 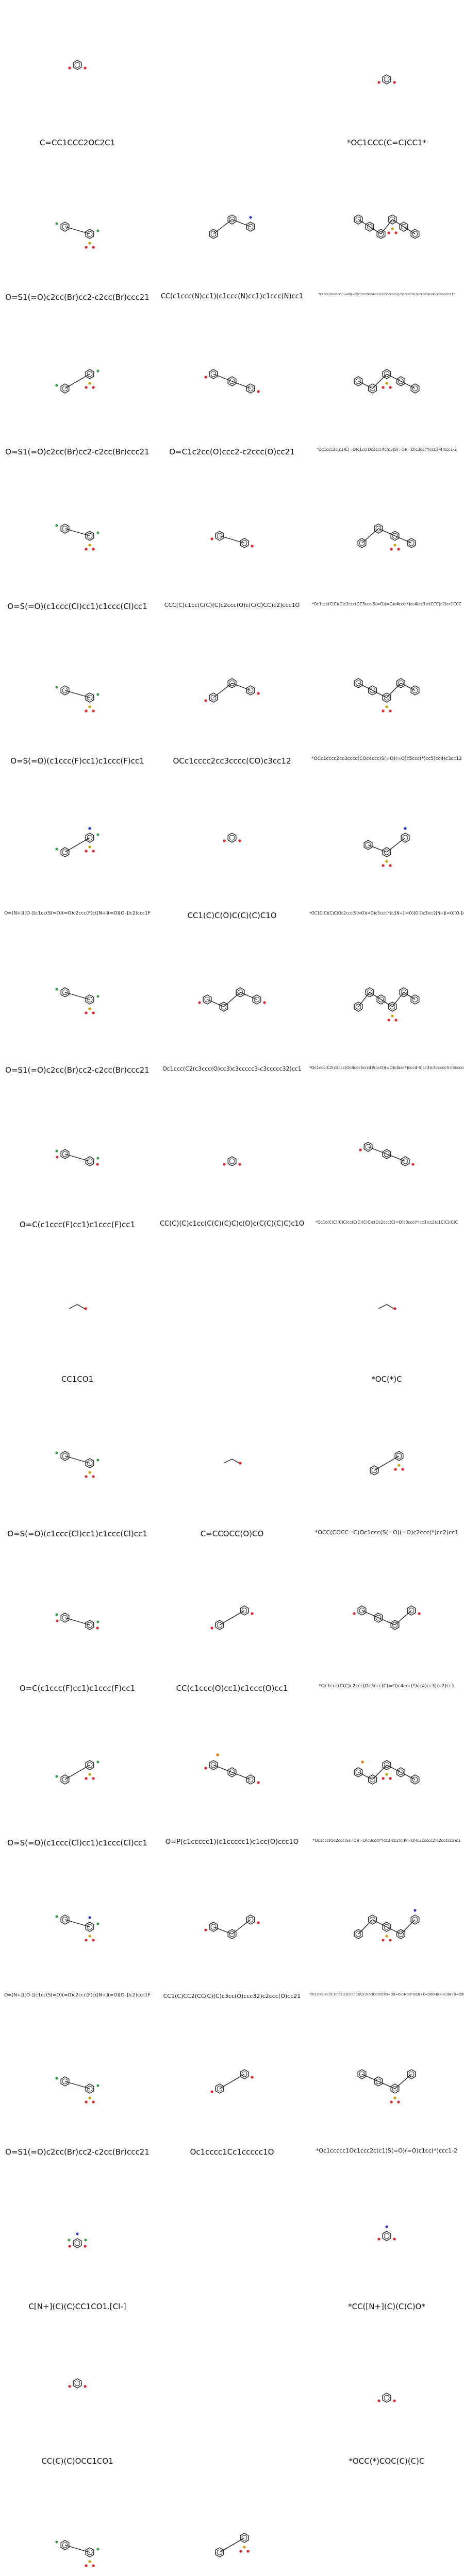 I want to click on smiles-caption: C[N+](C)(C)CC1CO1.[Cl-], so click(x=77, y=2306).